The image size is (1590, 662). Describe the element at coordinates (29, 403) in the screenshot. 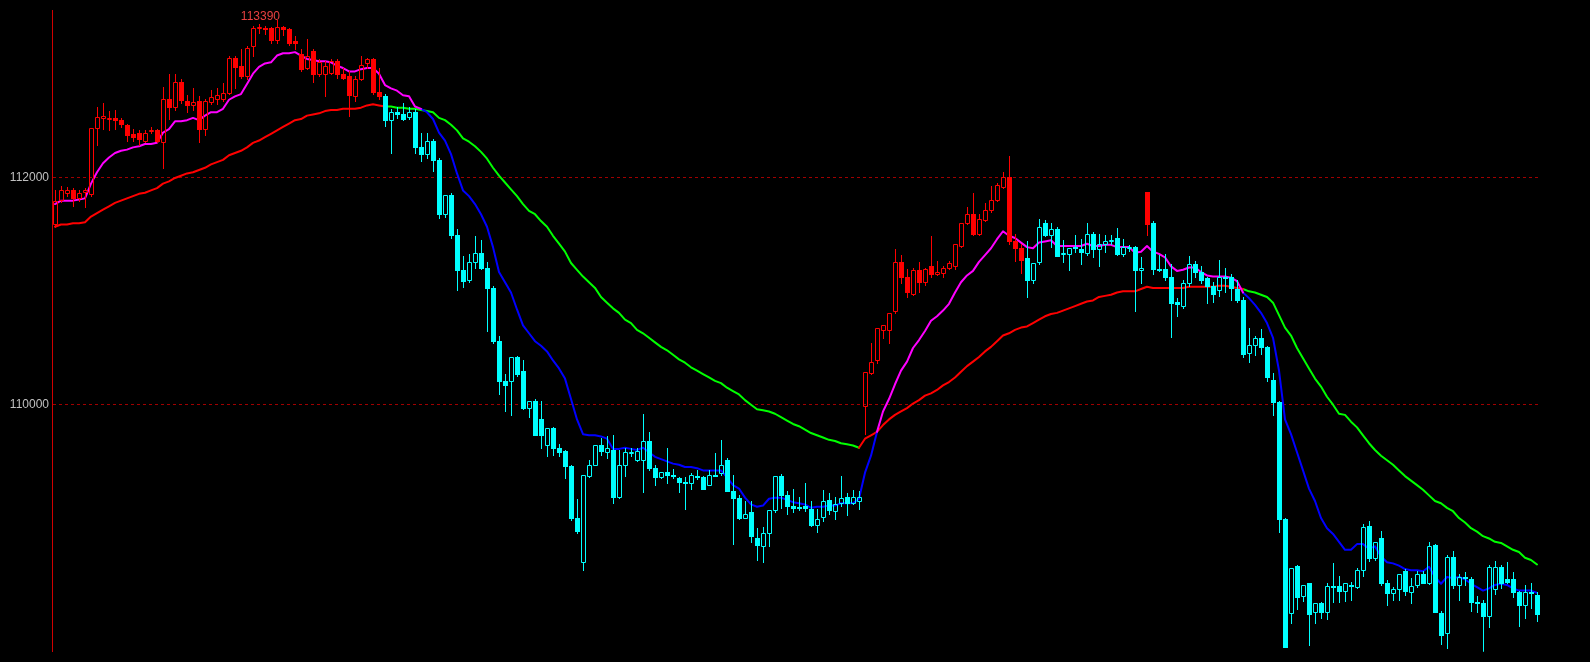

I see `y-tick-label: 110000` at that location.